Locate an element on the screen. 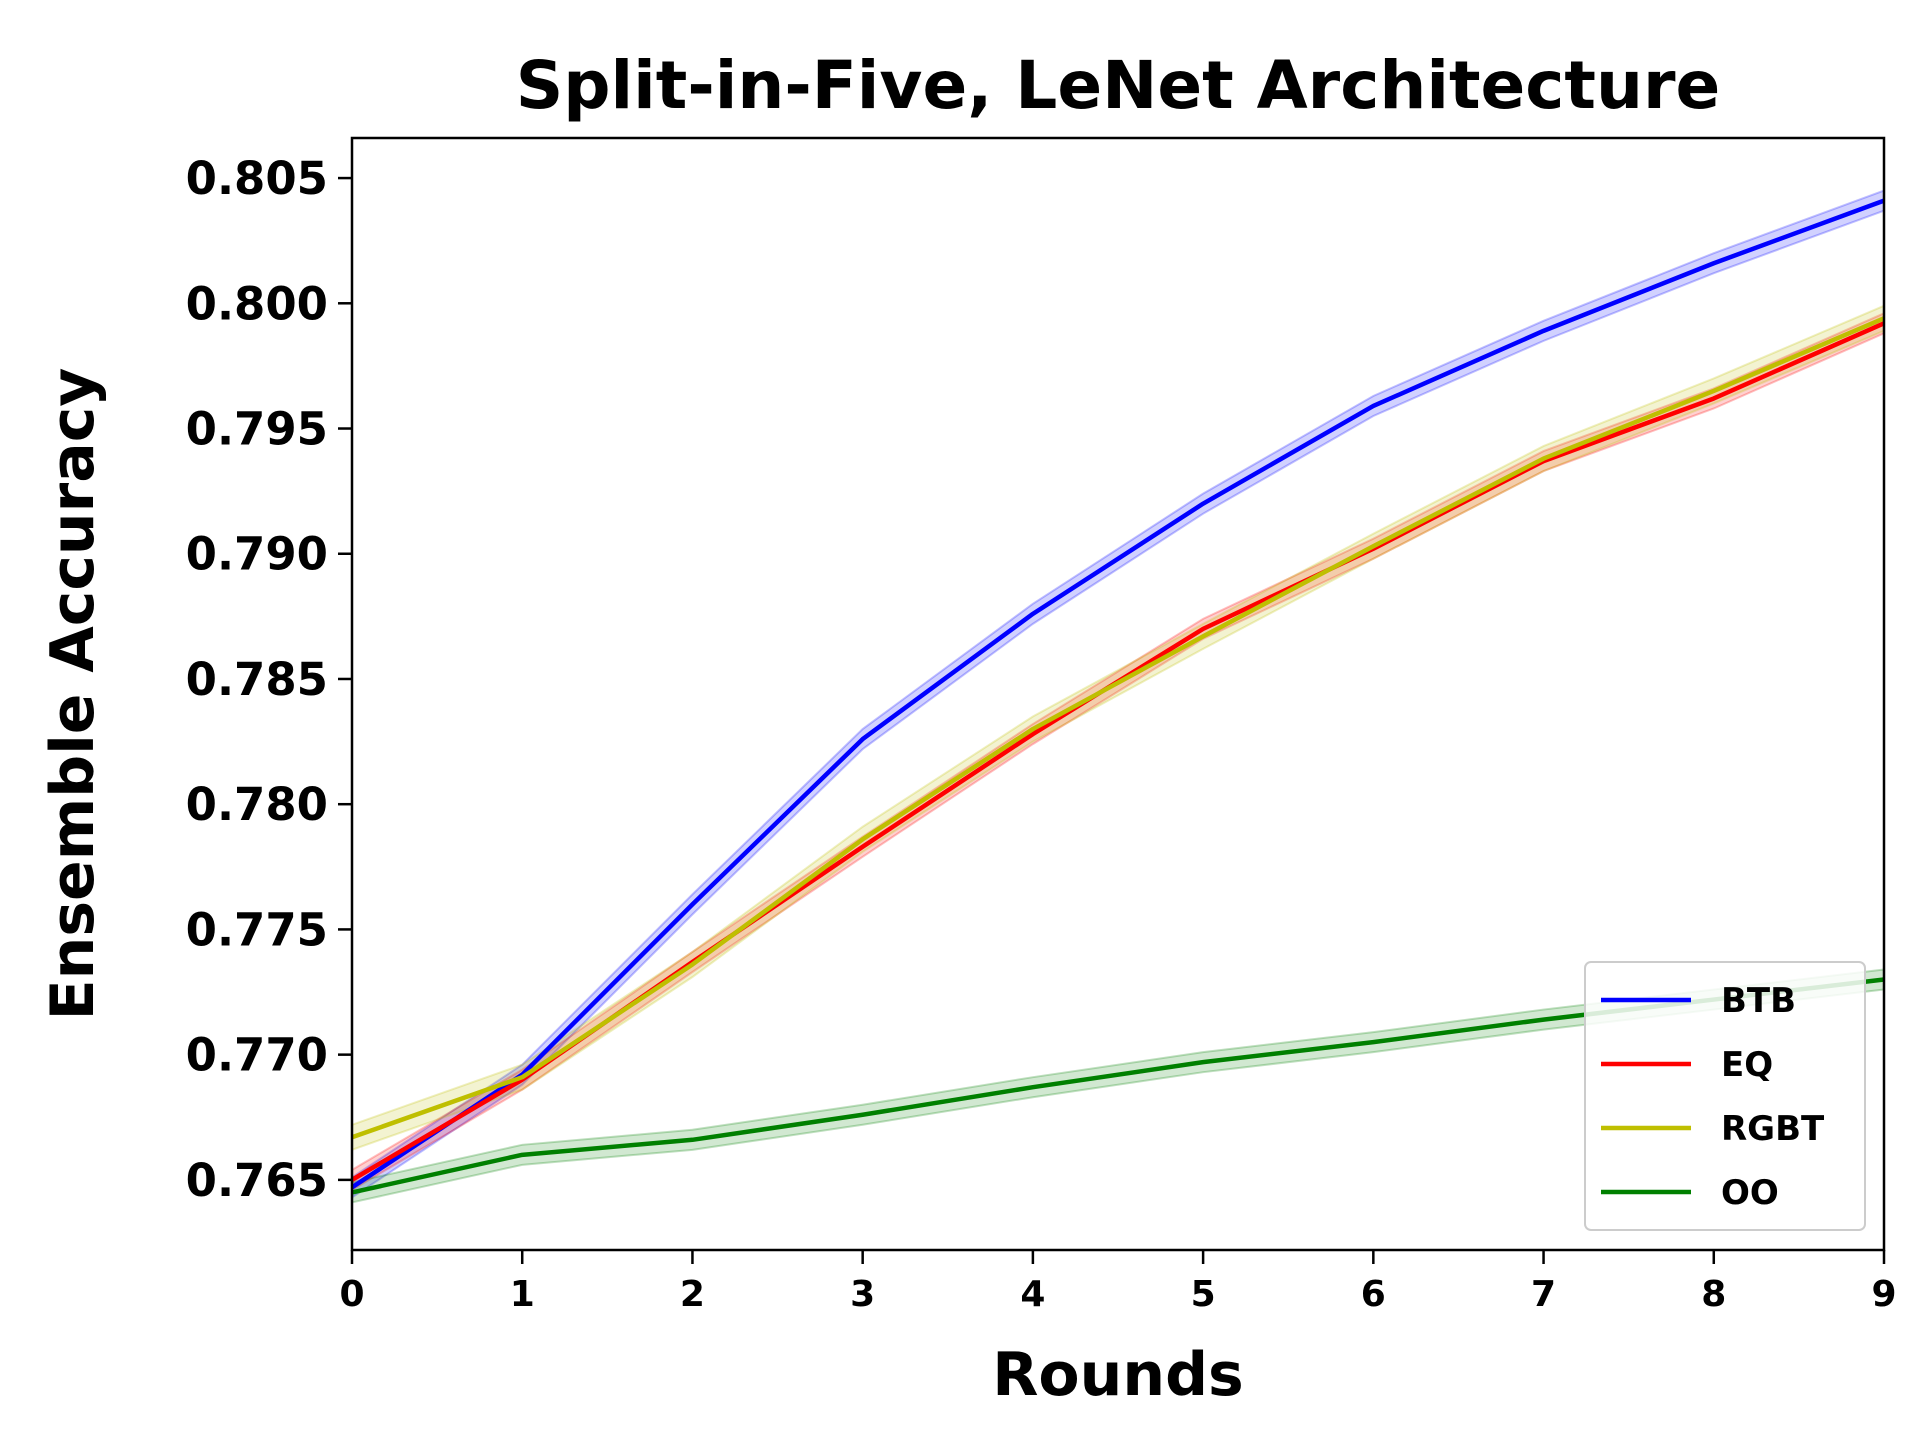 The height and width of the screenshot is (1440, 1920). x-tick-label: 5 is located at coordinates (1203, 1294).